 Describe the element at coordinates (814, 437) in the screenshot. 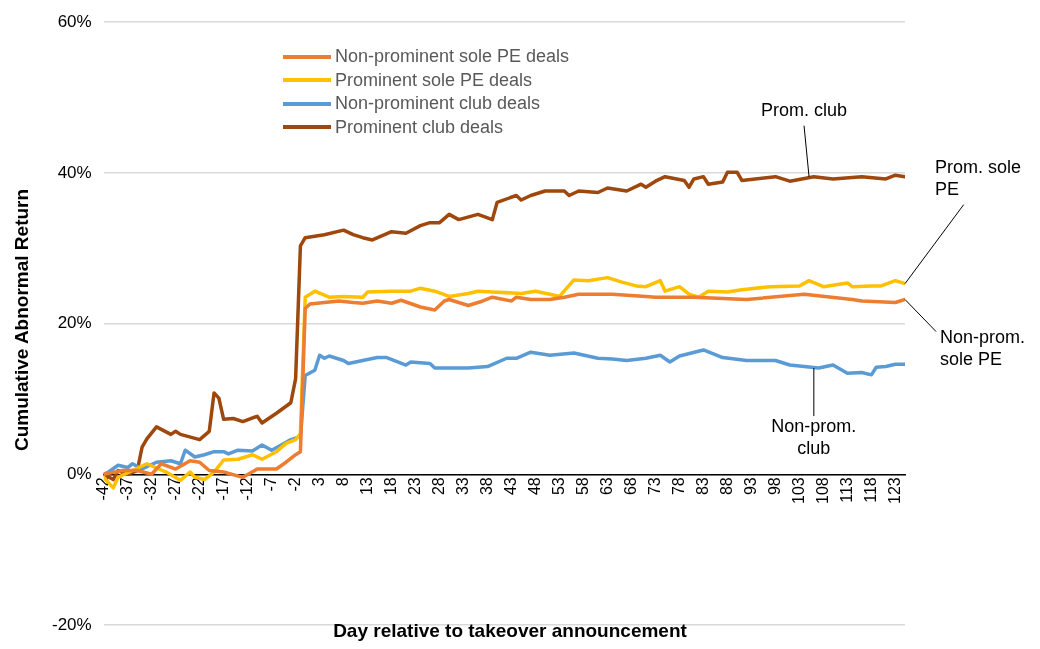

I see `annotation: Non-prom. club` at that location.